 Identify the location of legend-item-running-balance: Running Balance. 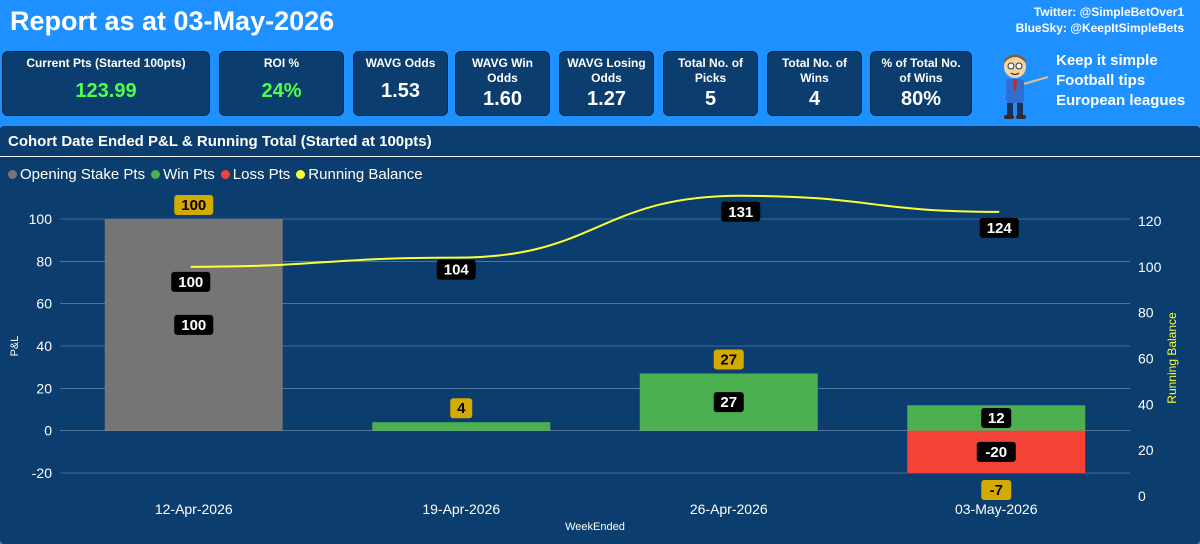
(359, 174).